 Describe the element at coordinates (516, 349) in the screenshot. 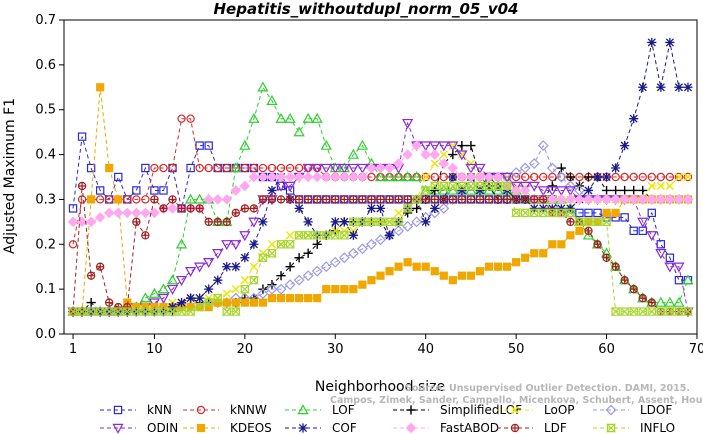

I see `x-tick-label: 50` at that location.